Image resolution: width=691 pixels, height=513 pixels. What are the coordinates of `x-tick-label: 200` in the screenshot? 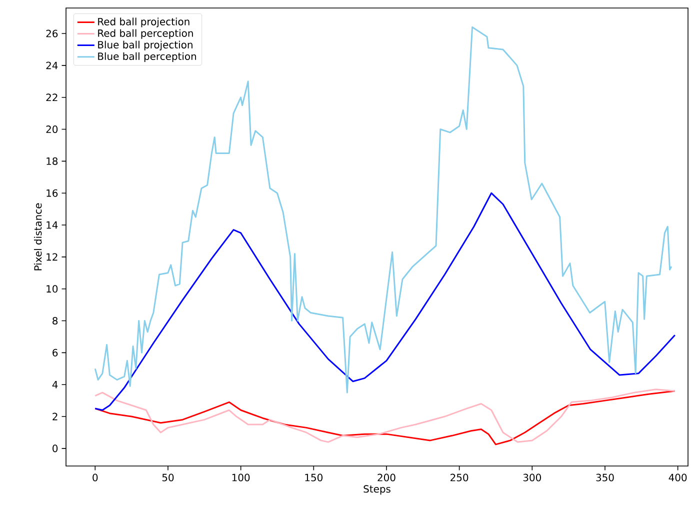 It's located at (387, 478).